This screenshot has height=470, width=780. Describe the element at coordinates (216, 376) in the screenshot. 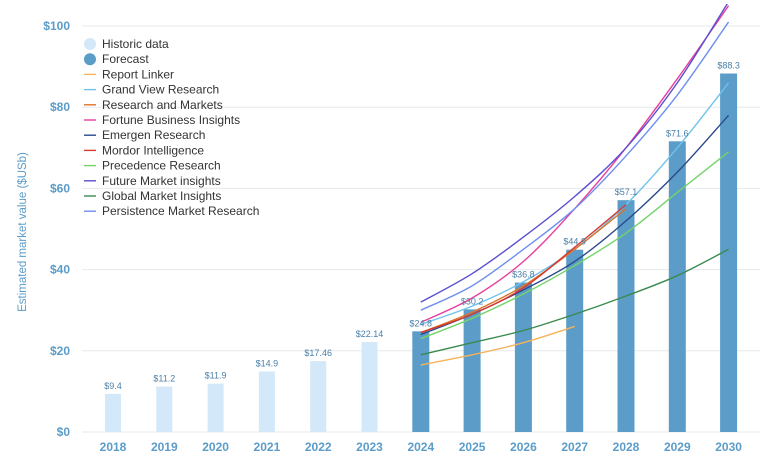

I see `bar-value-label: $11.9` at that location.